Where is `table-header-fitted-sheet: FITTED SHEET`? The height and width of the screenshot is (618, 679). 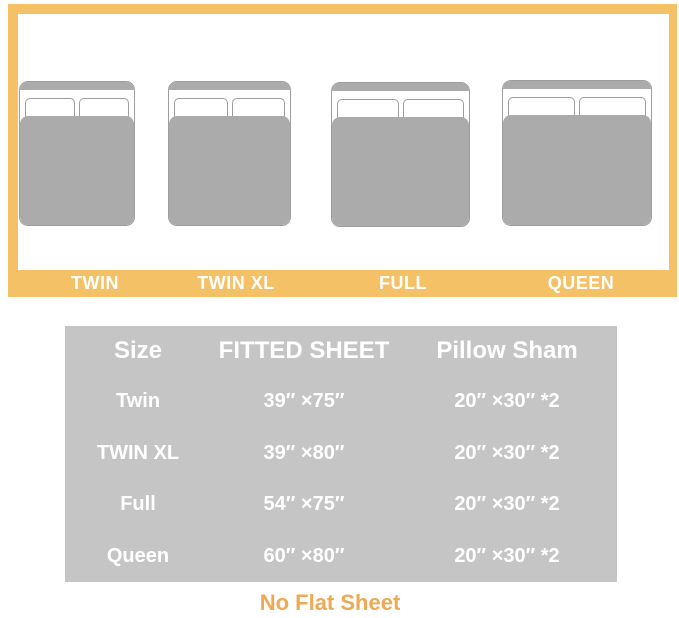
table-header-fitted-sheet: FITTED SHEET is located at coordinates (304, 350).